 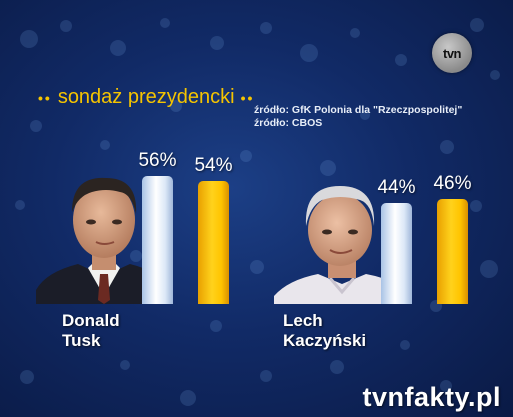 I want to click on name-line: Kaczyński, so click(x=325, y=340).